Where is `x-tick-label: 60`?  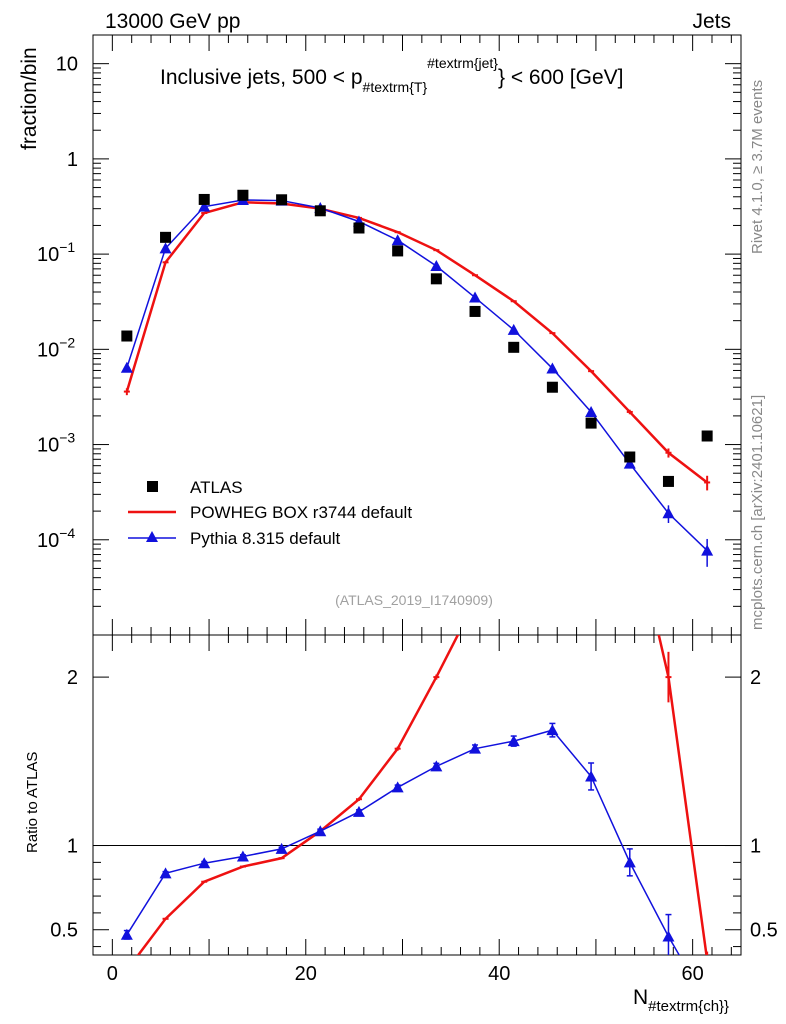
x-tick-label: 60 is located at coordinates (693, 974).